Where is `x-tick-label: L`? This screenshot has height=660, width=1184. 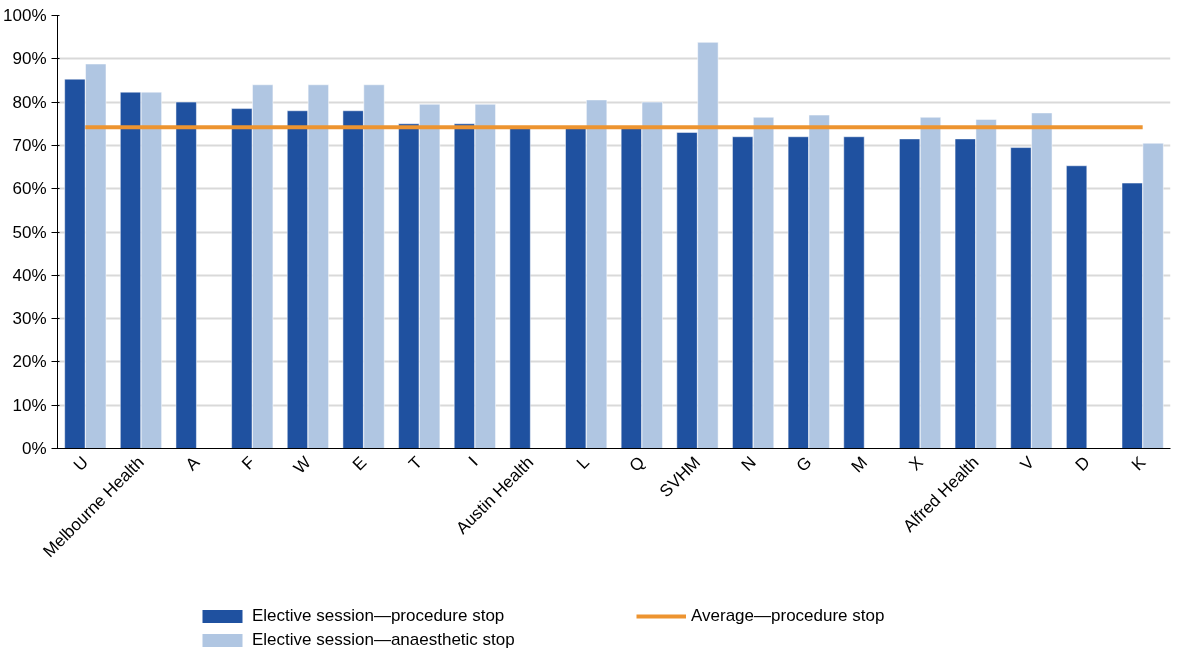
x-tick-label: L is located at coordinates (582, 462).